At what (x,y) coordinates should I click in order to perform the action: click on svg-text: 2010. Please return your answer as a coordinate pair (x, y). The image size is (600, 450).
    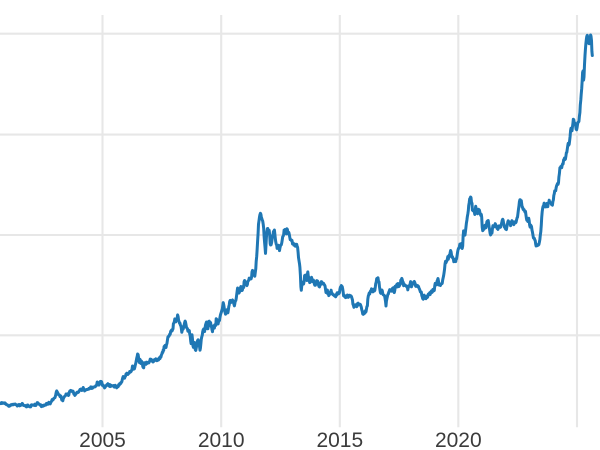
    Looking at the image, I should click on (221, 439).